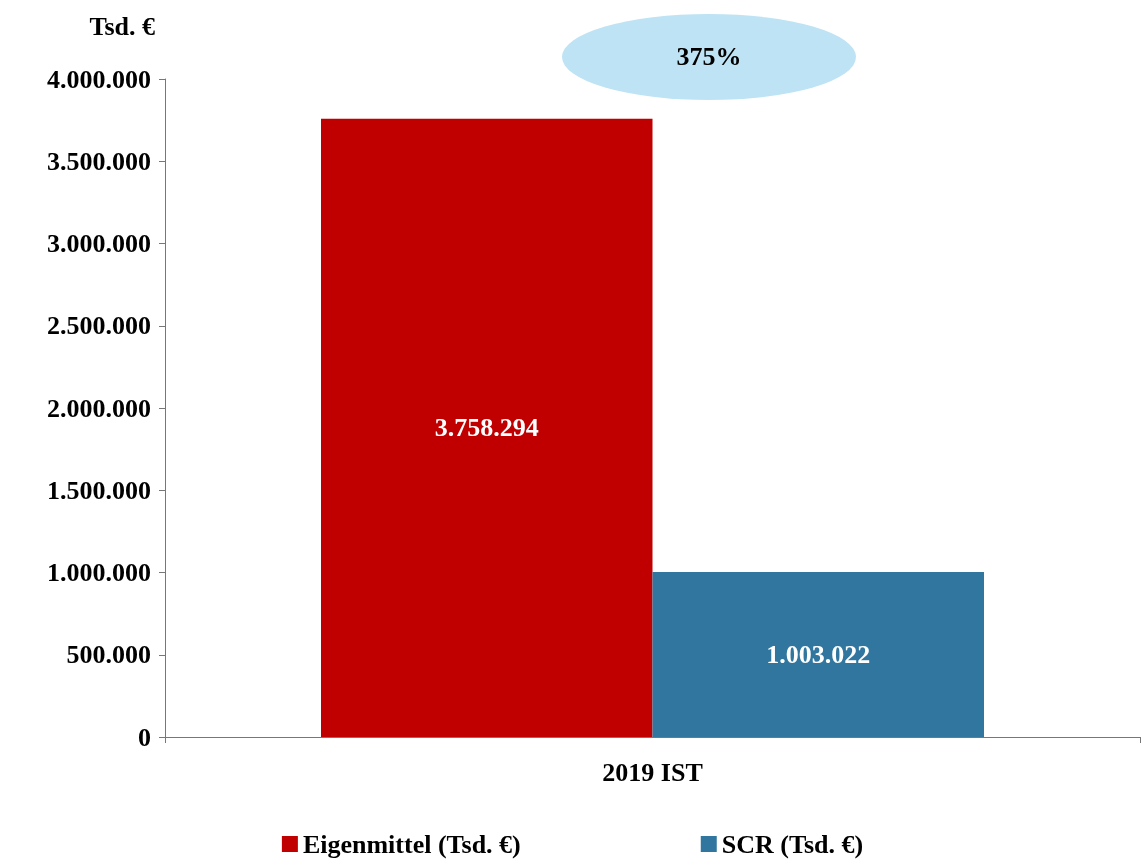  What do you see at coordinates (411, 844) in the screenshot?
I see `legend-label: Eigenmittel (Tsd. €)` at bounding box center [411, 844].